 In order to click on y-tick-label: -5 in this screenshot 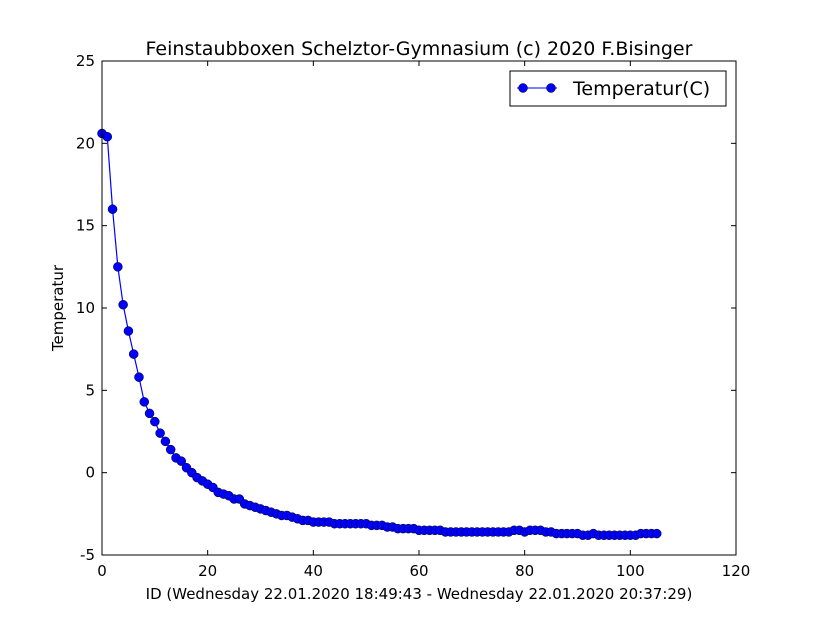, I will do `click(87, 555)`.